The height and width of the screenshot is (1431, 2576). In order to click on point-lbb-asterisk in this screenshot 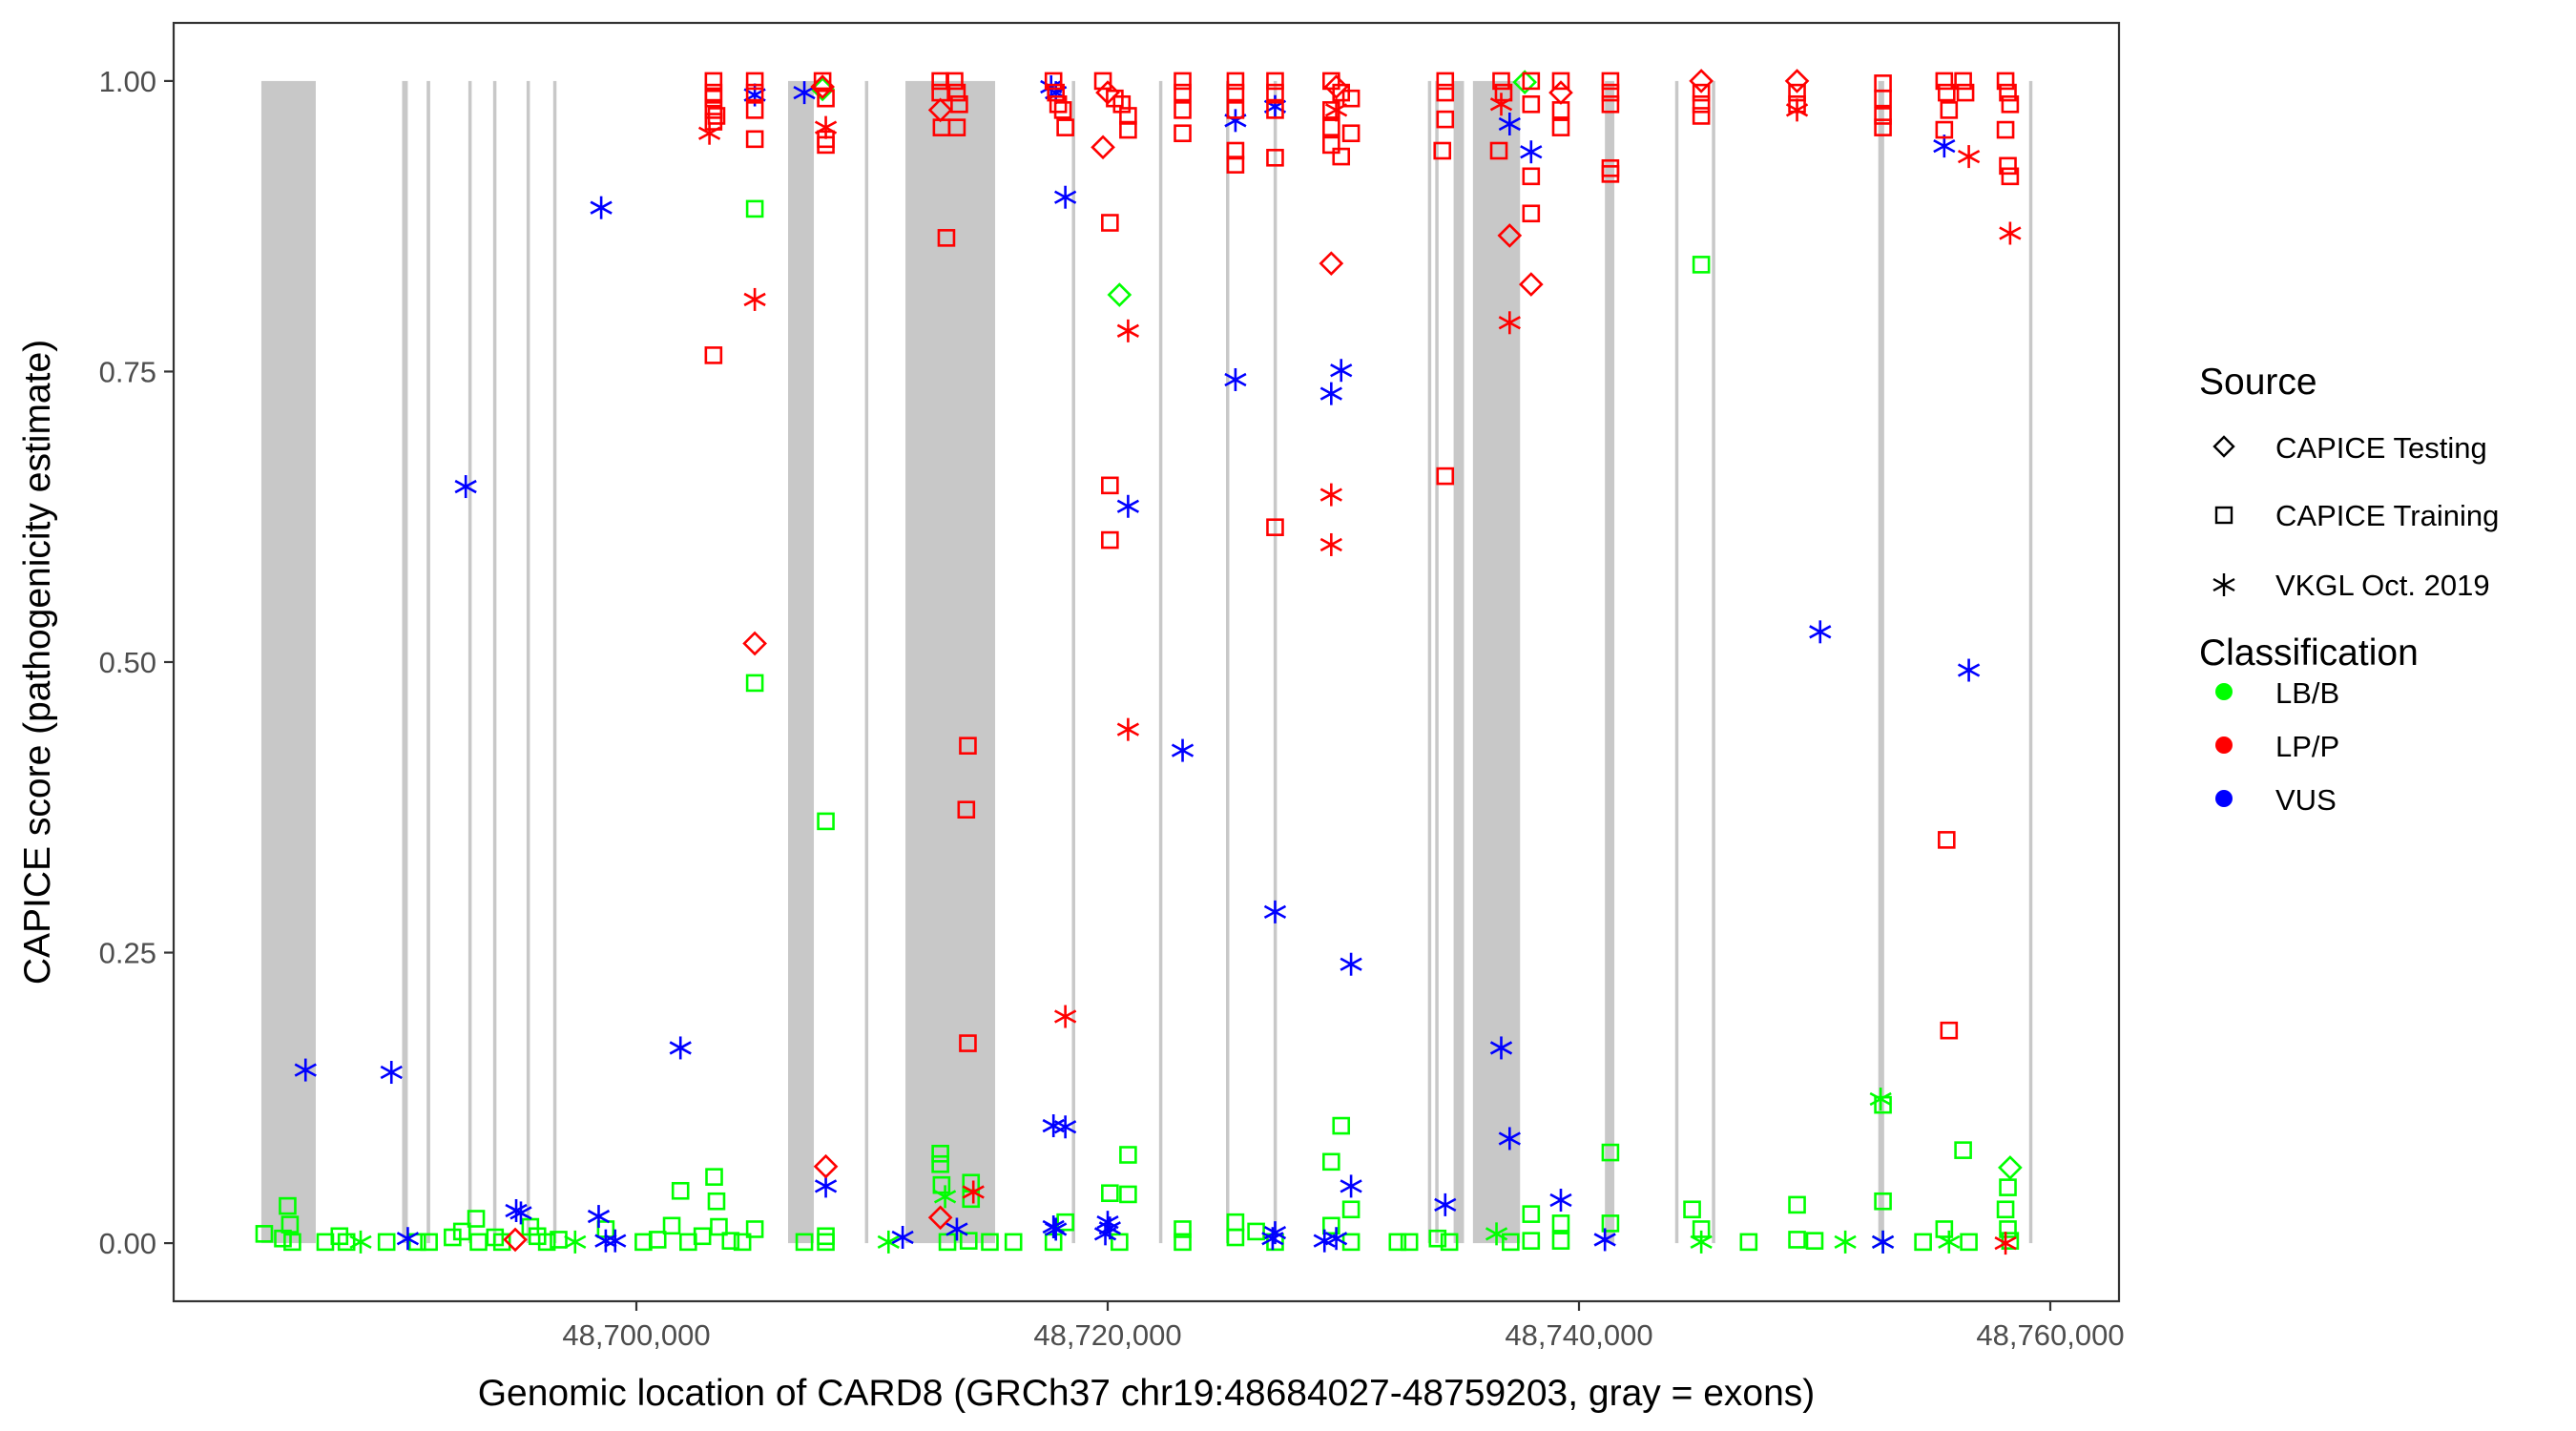, I will do `click(945, 1197)`.